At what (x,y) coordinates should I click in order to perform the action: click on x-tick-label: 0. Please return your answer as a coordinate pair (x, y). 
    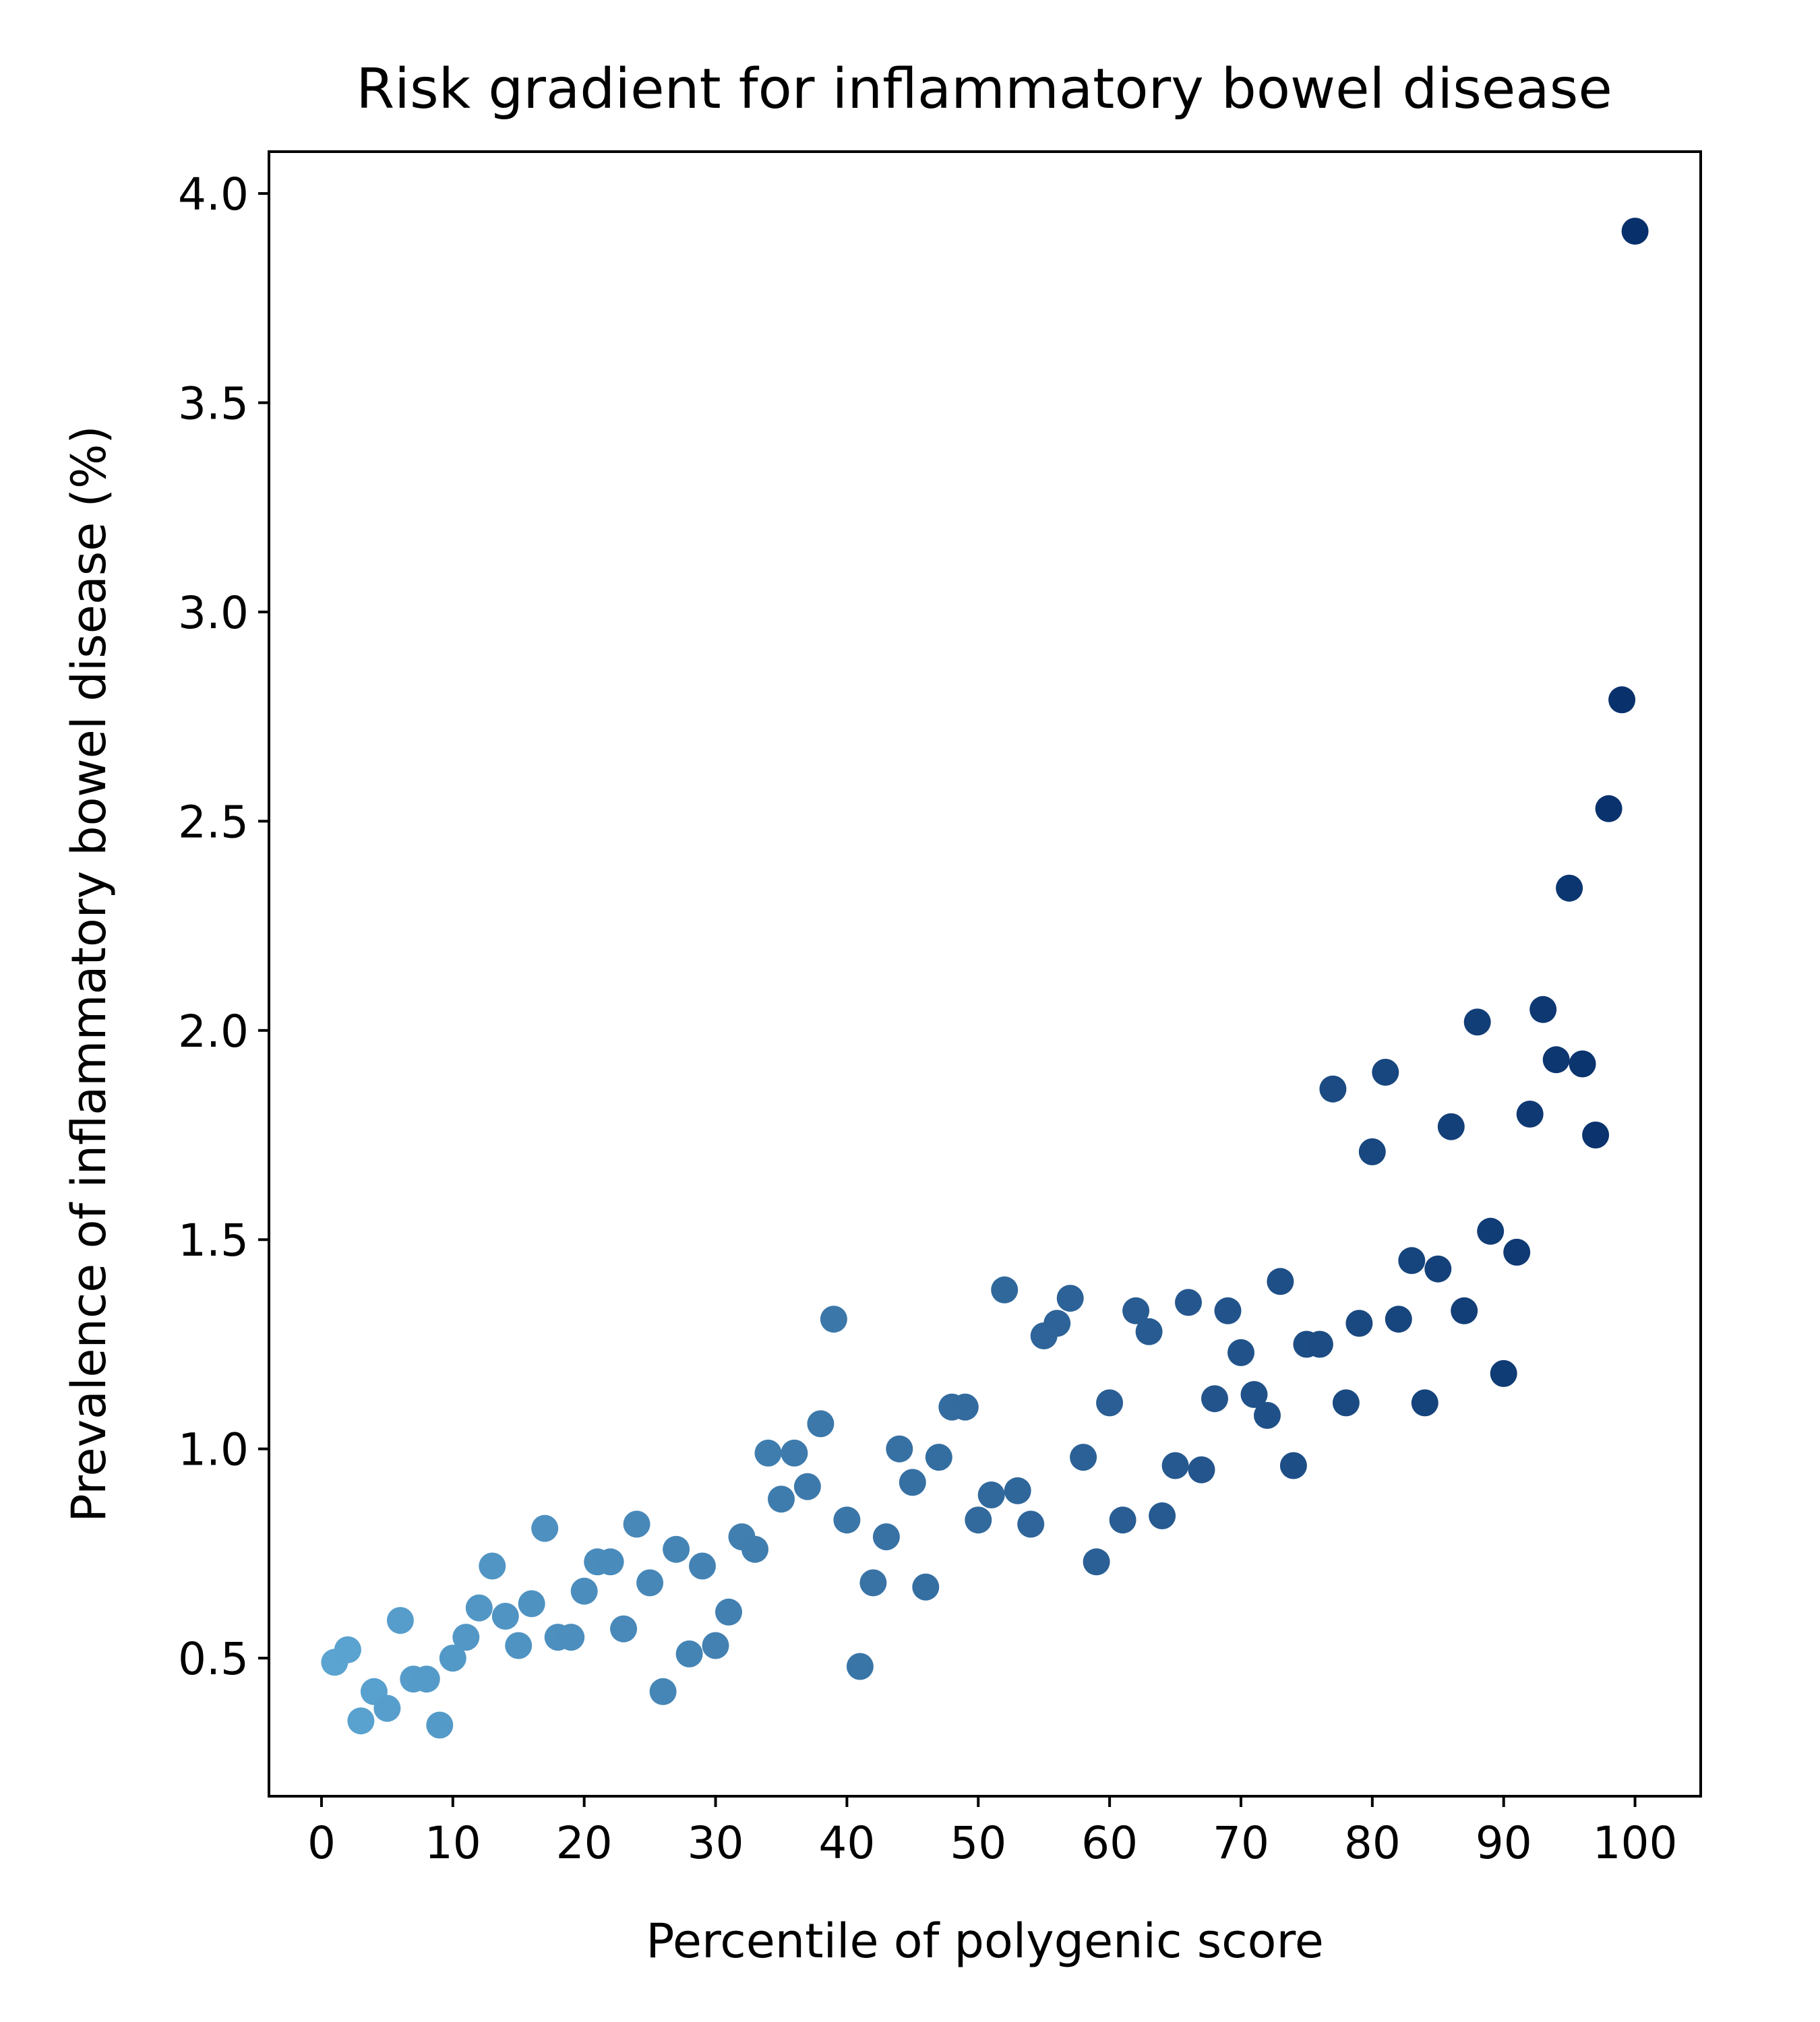
    Looking at the image, I should click on (321, 1843).